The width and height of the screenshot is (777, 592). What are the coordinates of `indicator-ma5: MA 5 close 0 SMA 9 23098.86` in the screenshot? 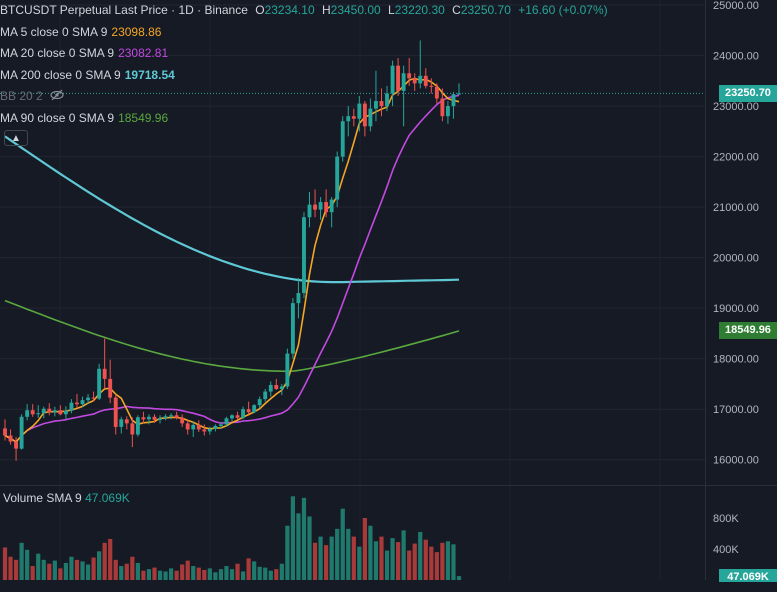 It's located at (306, 33).